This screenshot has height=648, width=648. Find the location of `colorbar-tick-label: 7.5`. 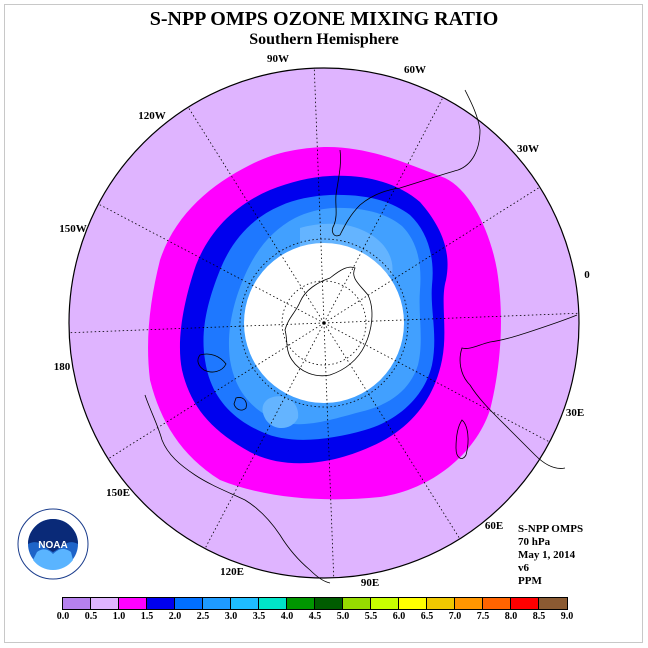

colorbar-tick-label: 7.5 is located at coordinates (483, 616).